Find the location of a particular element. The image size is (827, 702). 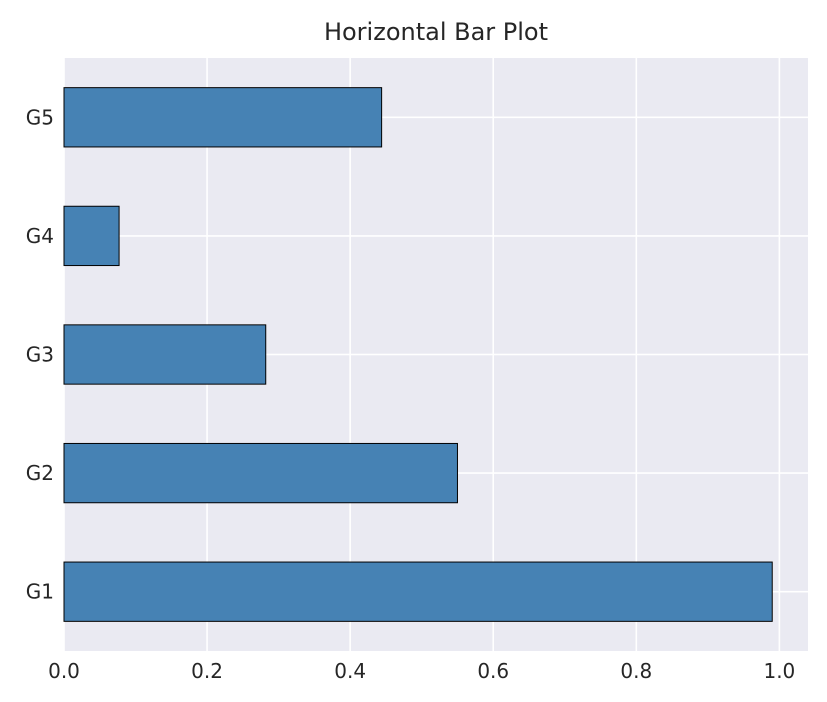

y-tick-label: G2 is located at coordinates (40, 473).